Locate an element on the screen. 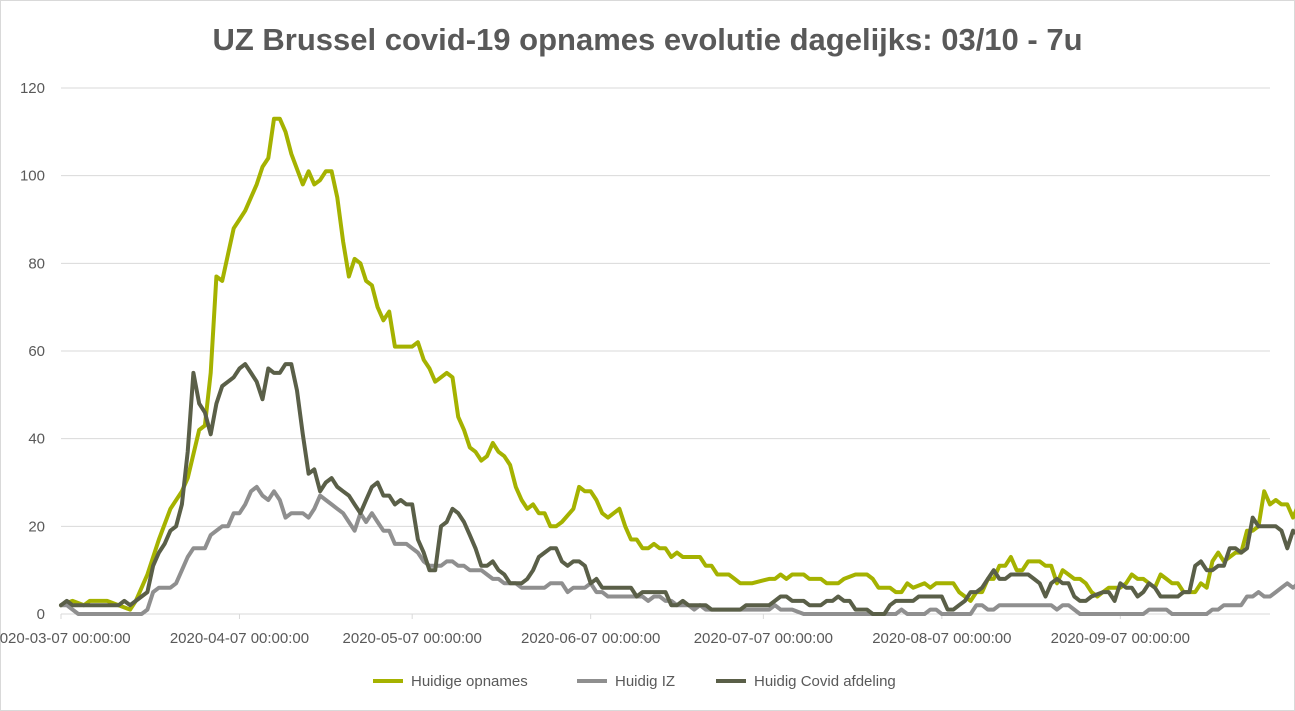  x-tick-label: 2020-05-07 00:00:00 is located at coordinates (412, 638).